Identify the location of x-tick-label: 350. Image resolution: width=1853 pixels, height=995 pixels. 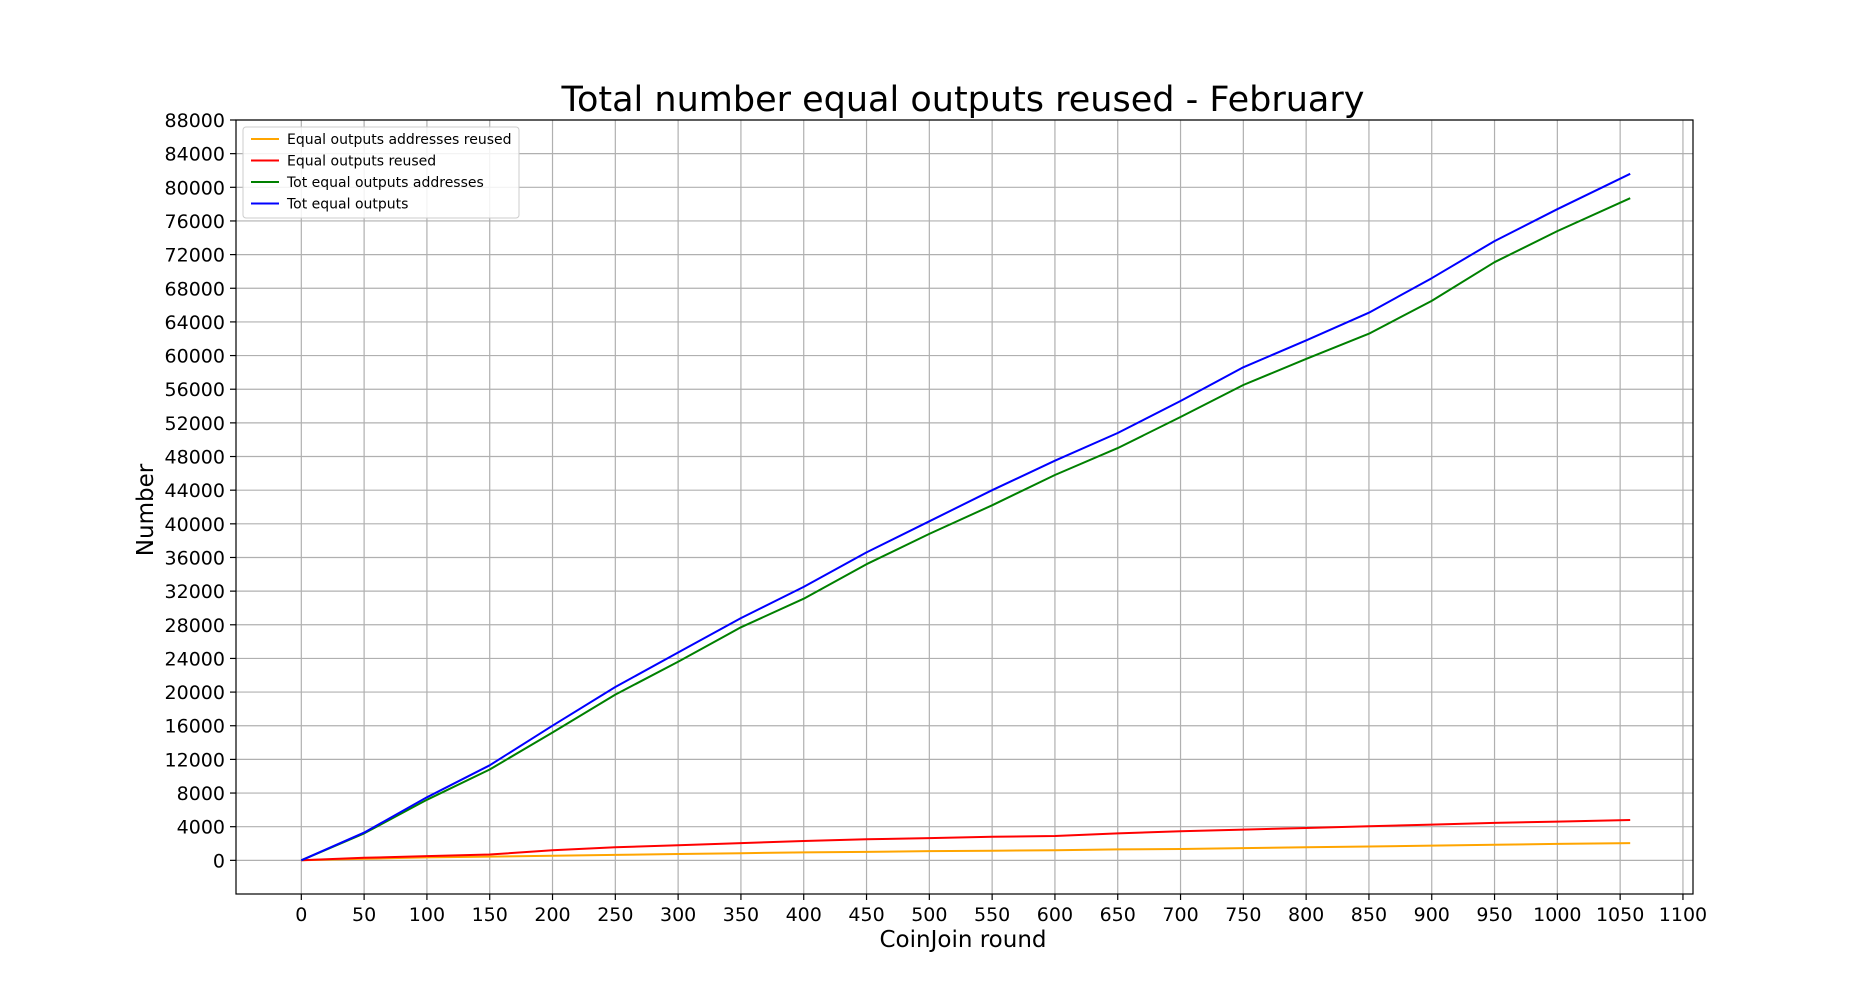
(741, 915).